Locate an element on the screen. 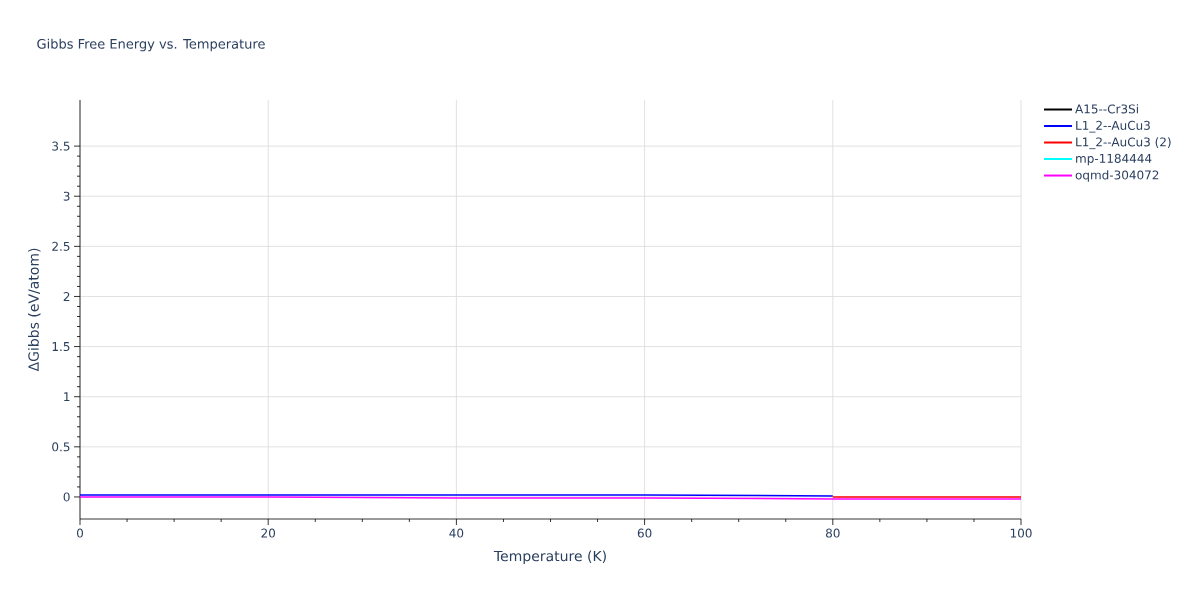  chart-title: Gibbs Free Energy vs. Temperature is located at coordinates (151, 45).